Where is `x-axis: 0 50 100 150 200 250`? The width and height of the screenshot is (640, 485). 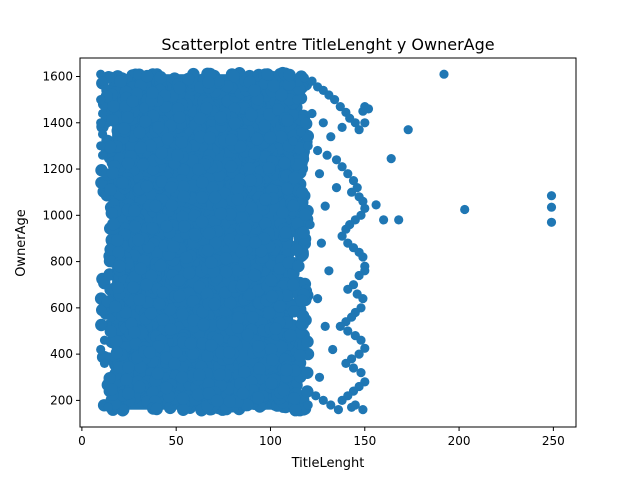 x-axis: 0 50 100 150 200 250 is located at coordinates (321, 437).